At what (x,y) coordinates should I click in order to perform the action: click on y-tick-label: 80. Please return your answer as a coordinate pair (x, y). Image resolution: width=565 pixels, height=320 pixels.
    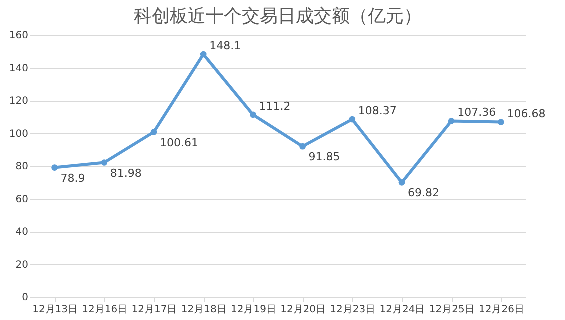
    Looking at the image, I should click on (22, 167).